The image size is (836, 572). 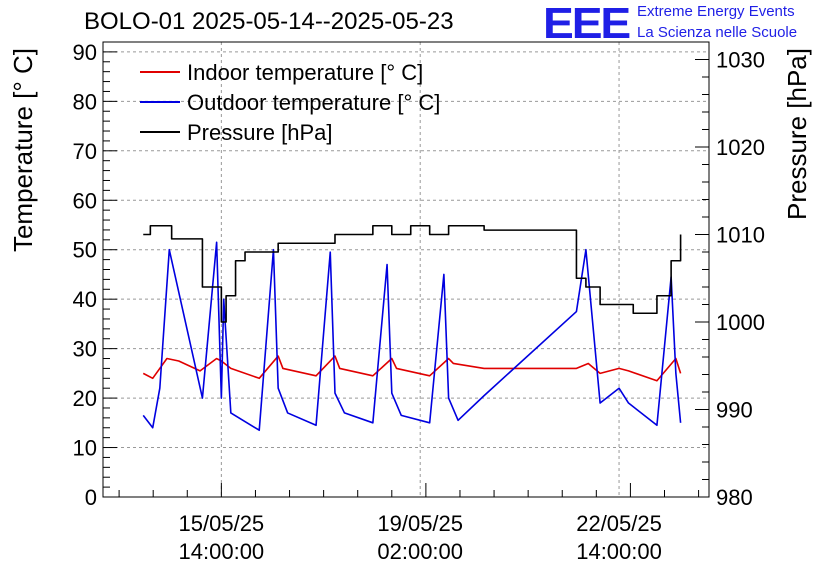 I want to click on legend-label-outdoor: Outdoor temperature [° C], so click(x=313, y=102).